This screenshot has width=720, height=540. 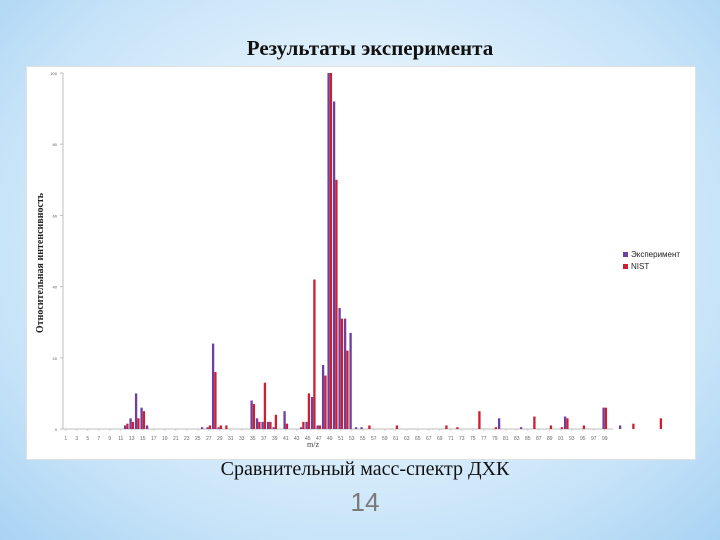 I want to click on x-tick-label: 27, so click(x=209, y=439).